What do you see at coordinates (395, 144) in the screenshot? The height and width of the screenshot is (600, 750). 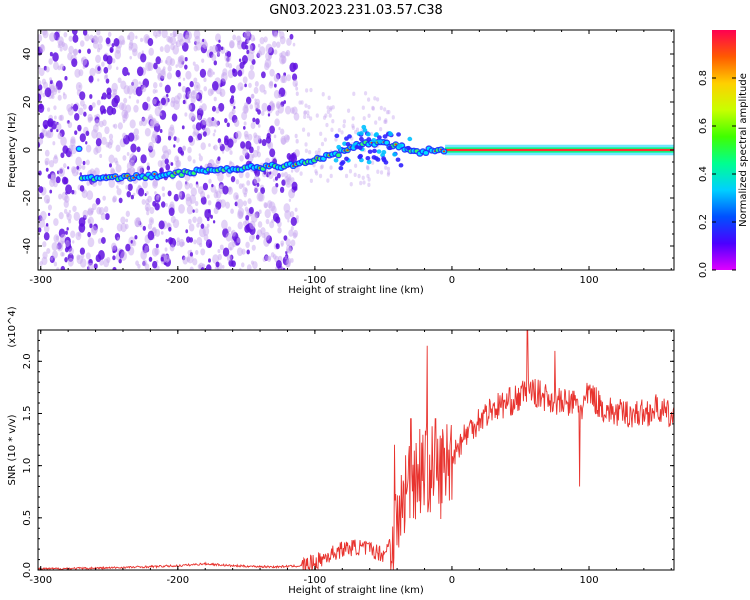 I see `ridge-blob-peak` at bounding box center [395, 144].